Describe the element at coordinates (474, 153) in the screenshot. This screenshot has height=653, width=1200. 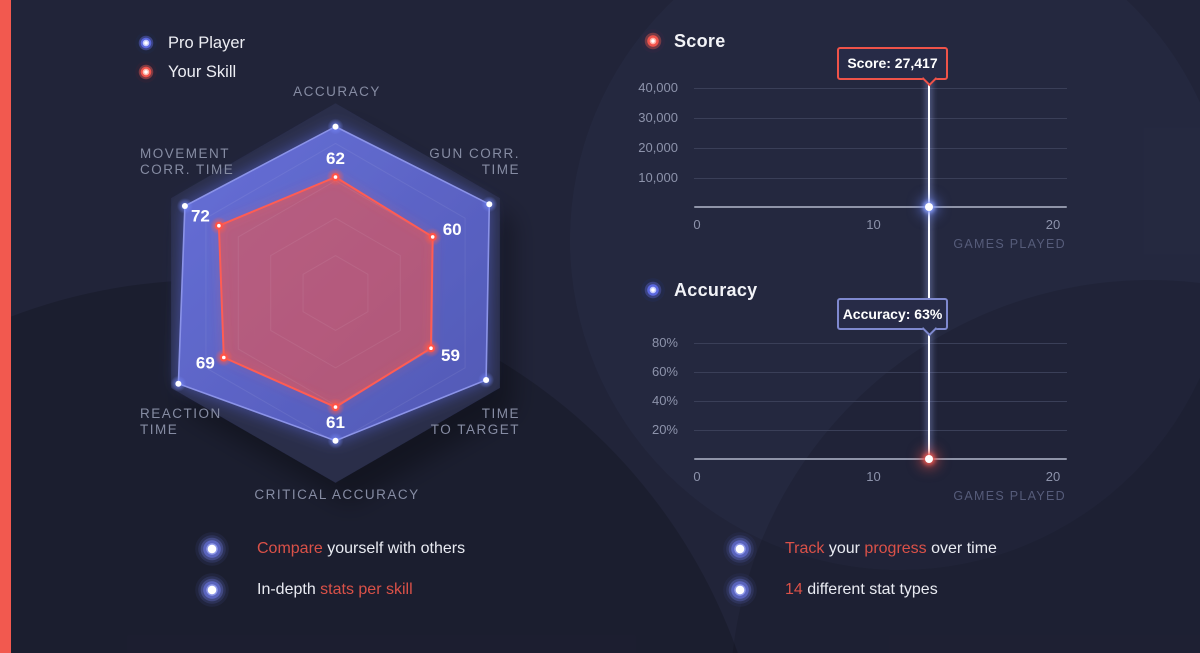
I see `radar-axis-label: GUN CORR.` at that location.